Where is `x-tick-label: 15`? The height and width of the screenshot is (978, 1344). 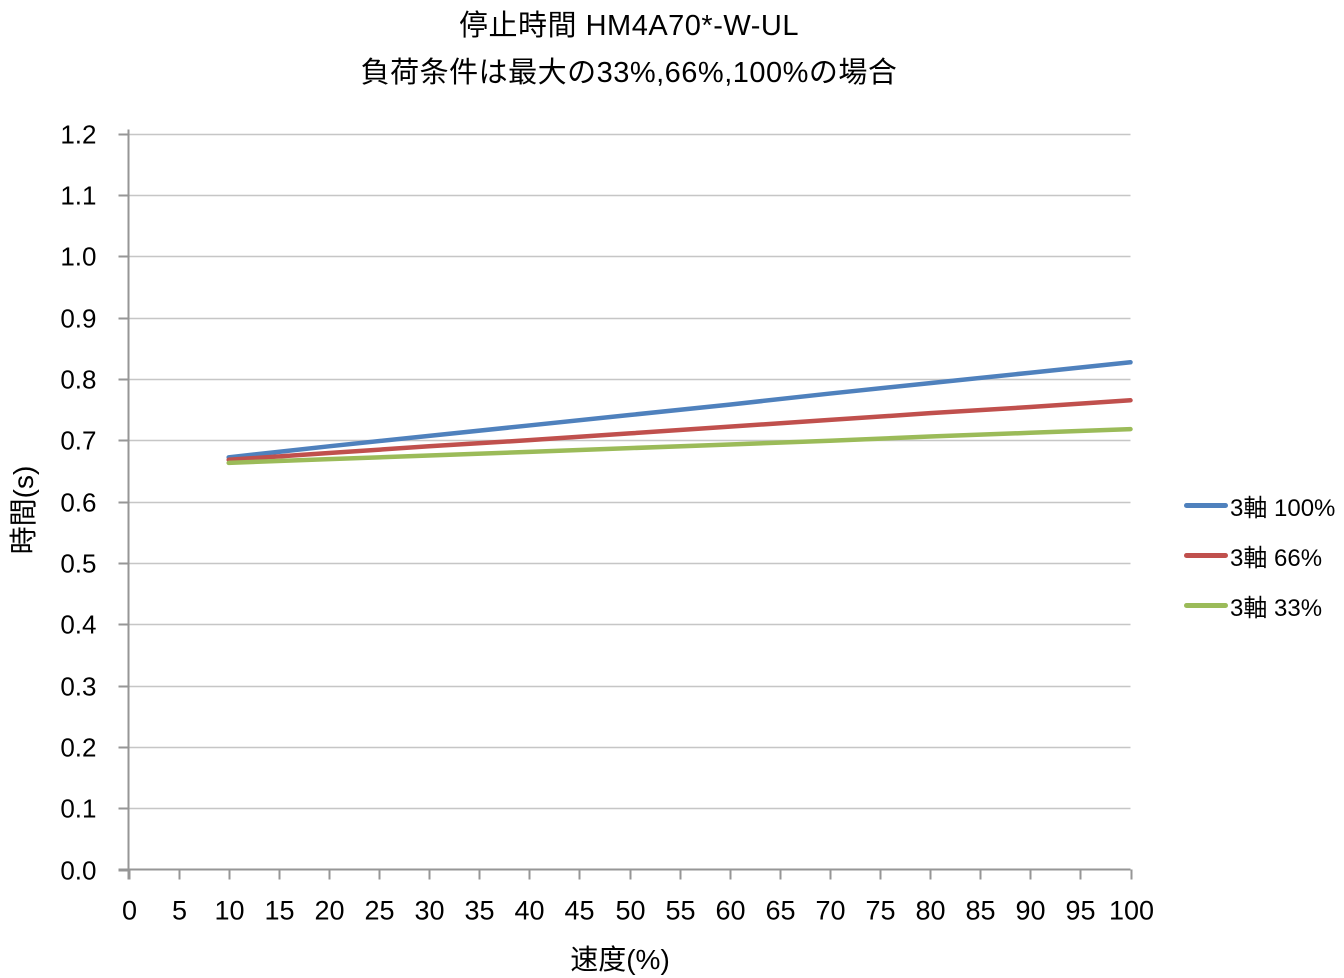 x-tick-label: 15 is located at coordinates (279, 911).